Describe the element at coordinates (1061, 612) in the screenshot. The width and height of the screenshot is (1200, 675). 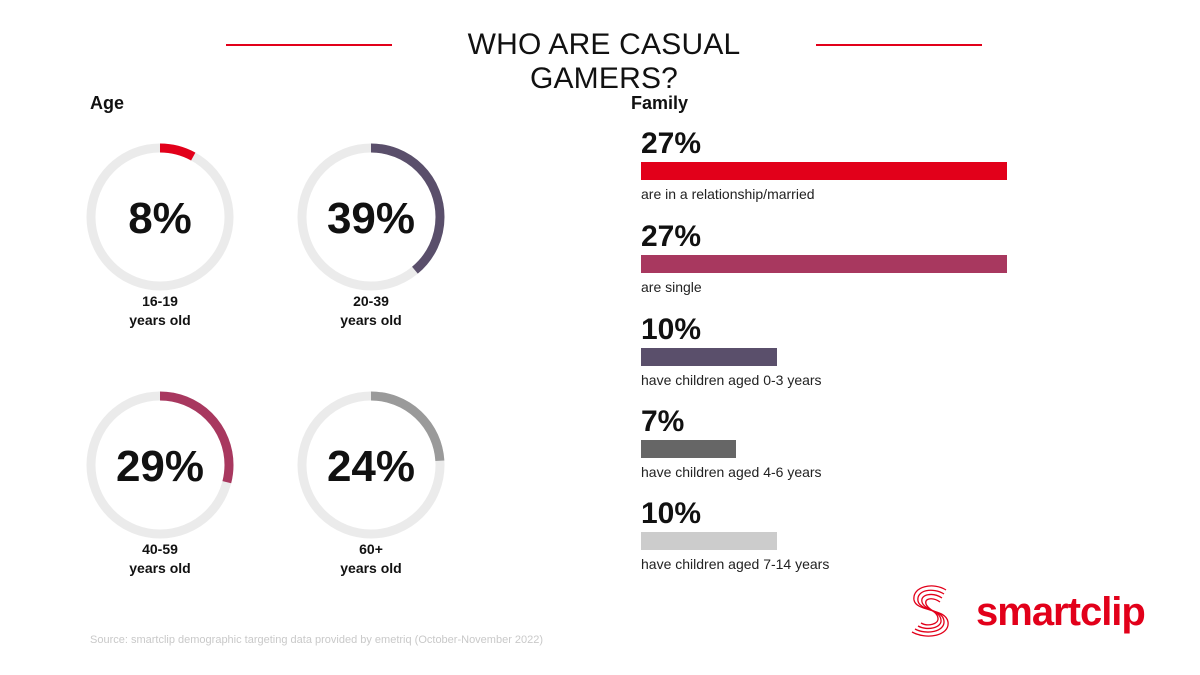
I see `smartclip-logo-text: smartclip` at that location.